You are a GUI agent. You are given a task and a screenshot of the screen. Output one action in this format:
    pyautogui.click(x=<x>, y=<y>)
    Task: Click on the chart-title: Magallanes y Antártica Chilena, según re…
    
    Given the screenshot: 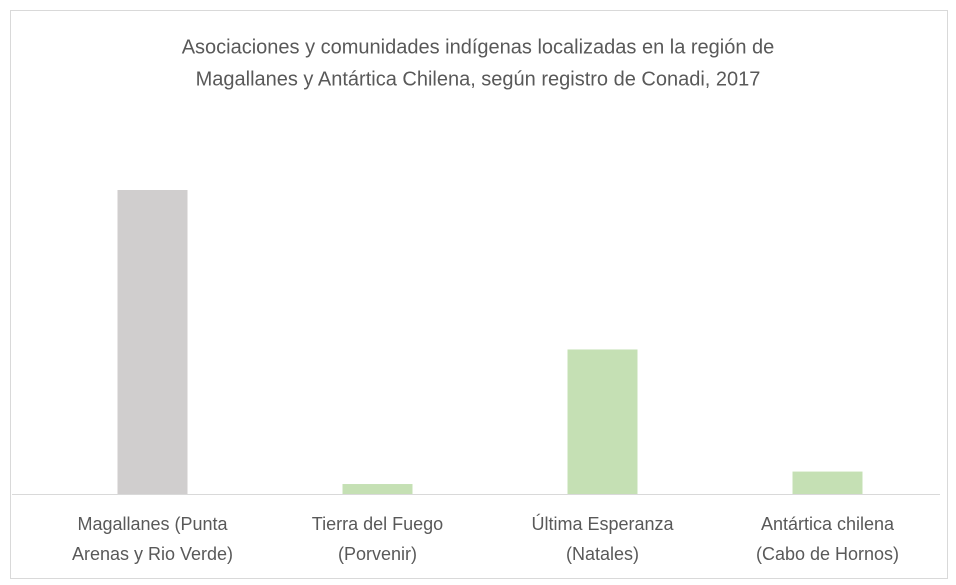 What is the action you would take?
    pyautogui.click(x=478, y=79)
    